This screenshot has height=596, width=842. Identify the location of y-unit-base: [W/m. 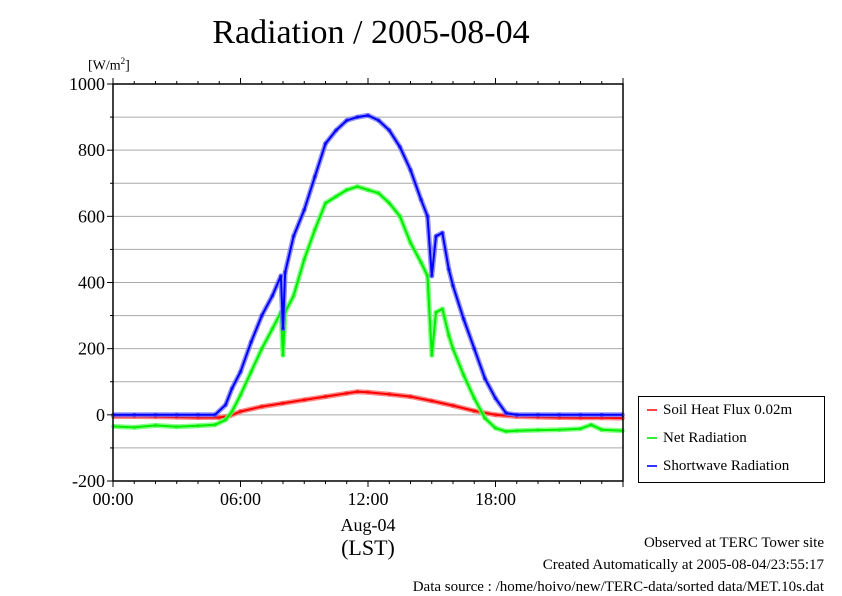
(104, 66).